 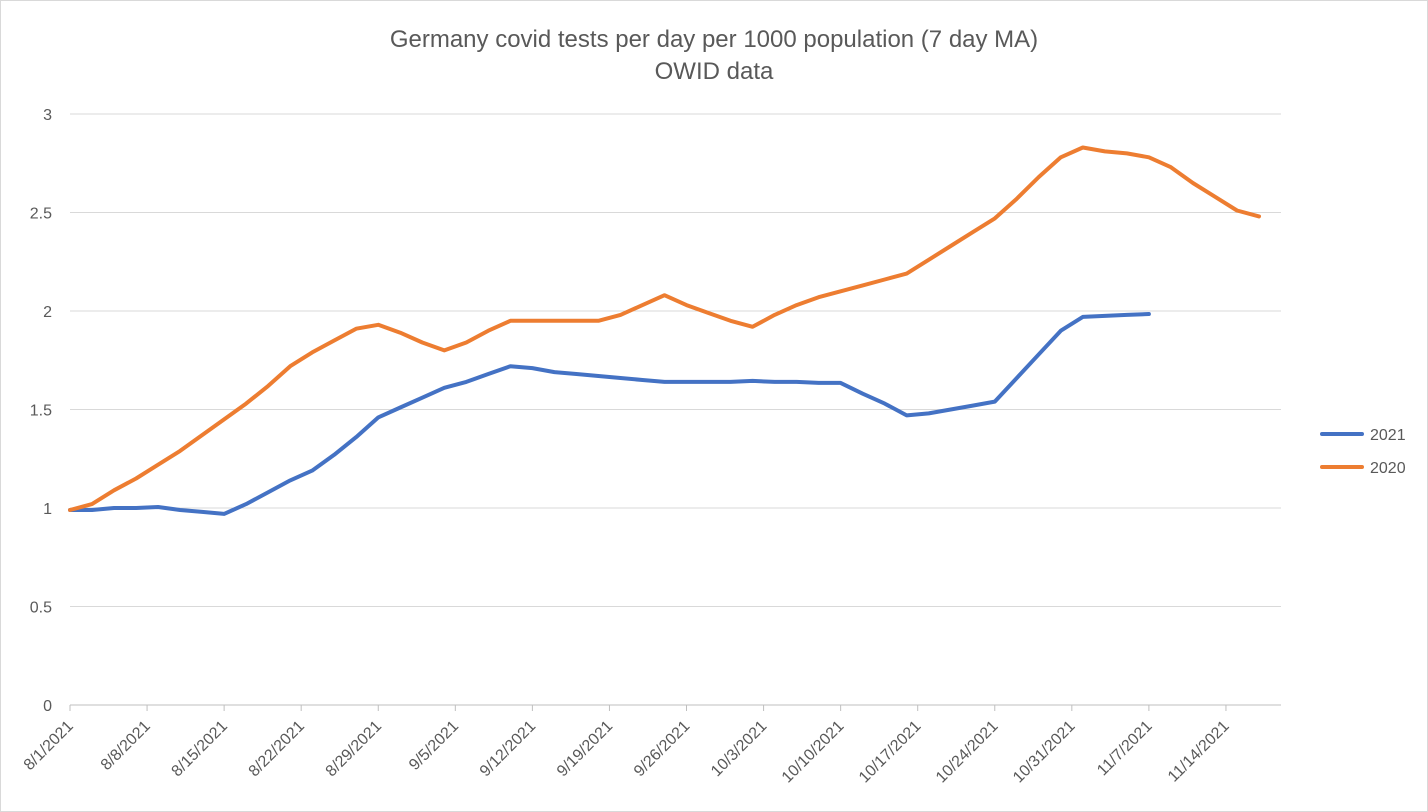 What do you see at coordinates (890, 752) in the screenshot?
I see `x-tick-label: 10/17/2021` at bounding box center [890, 752].